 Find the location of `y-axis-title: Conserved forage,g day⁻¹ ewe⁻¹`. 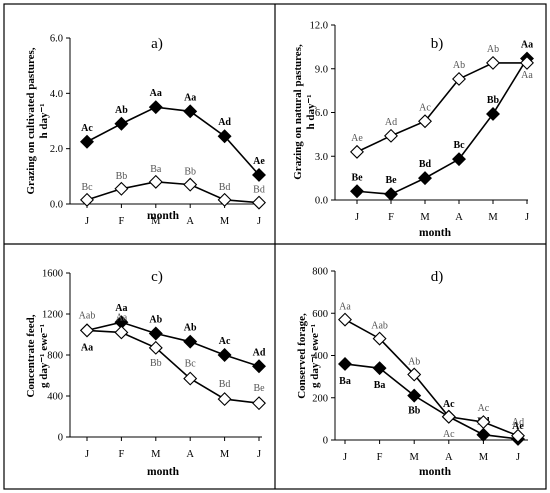

y-axis-title: Conserved forage,g day⁻¹ ewe⁻¹ is located at coordinates (308, 356).